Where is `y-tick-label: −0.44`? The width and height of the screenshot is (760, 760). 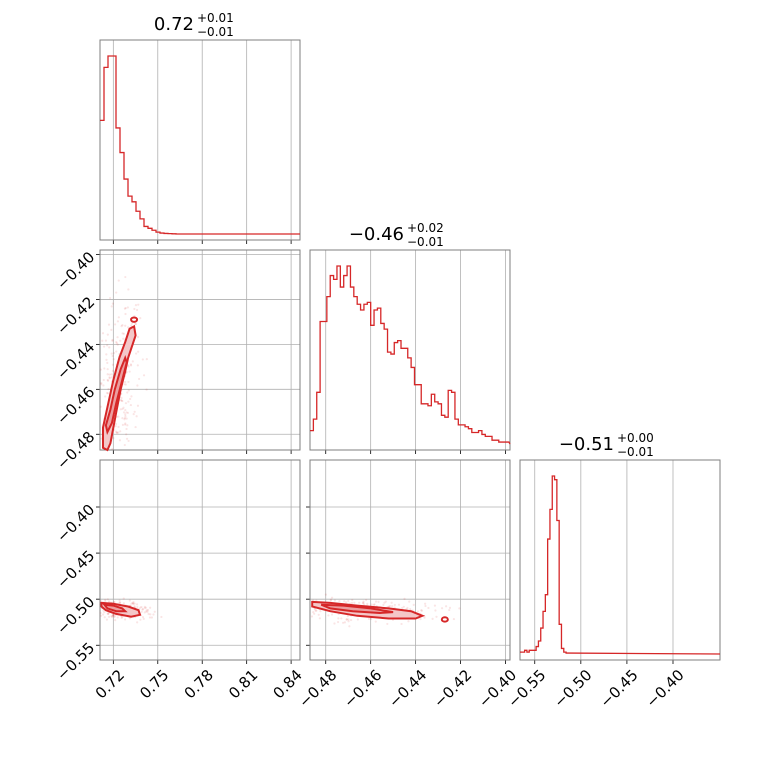 y-tick-label: −0.44 is located at coordinates (75, 360).